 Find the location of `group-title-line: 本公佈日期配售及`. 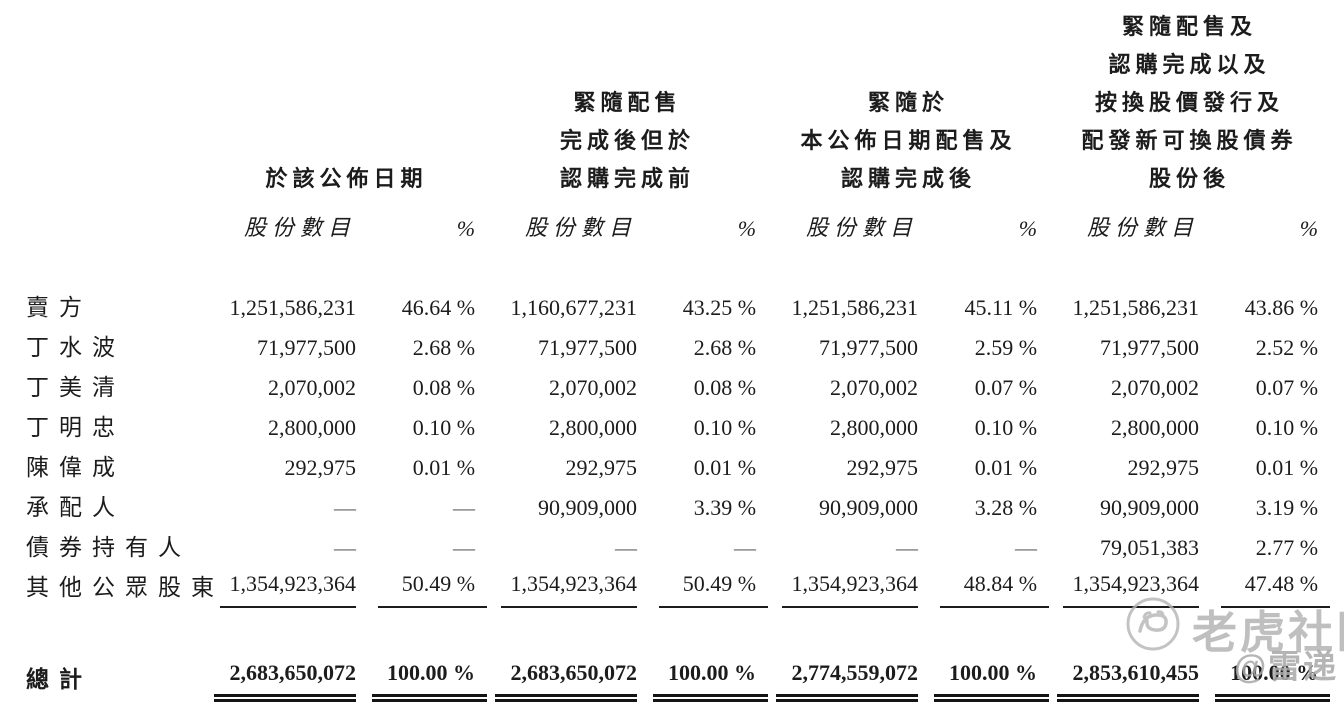

group-title-line: 本公佈日期配售及 is located at coordinates (908, 140).